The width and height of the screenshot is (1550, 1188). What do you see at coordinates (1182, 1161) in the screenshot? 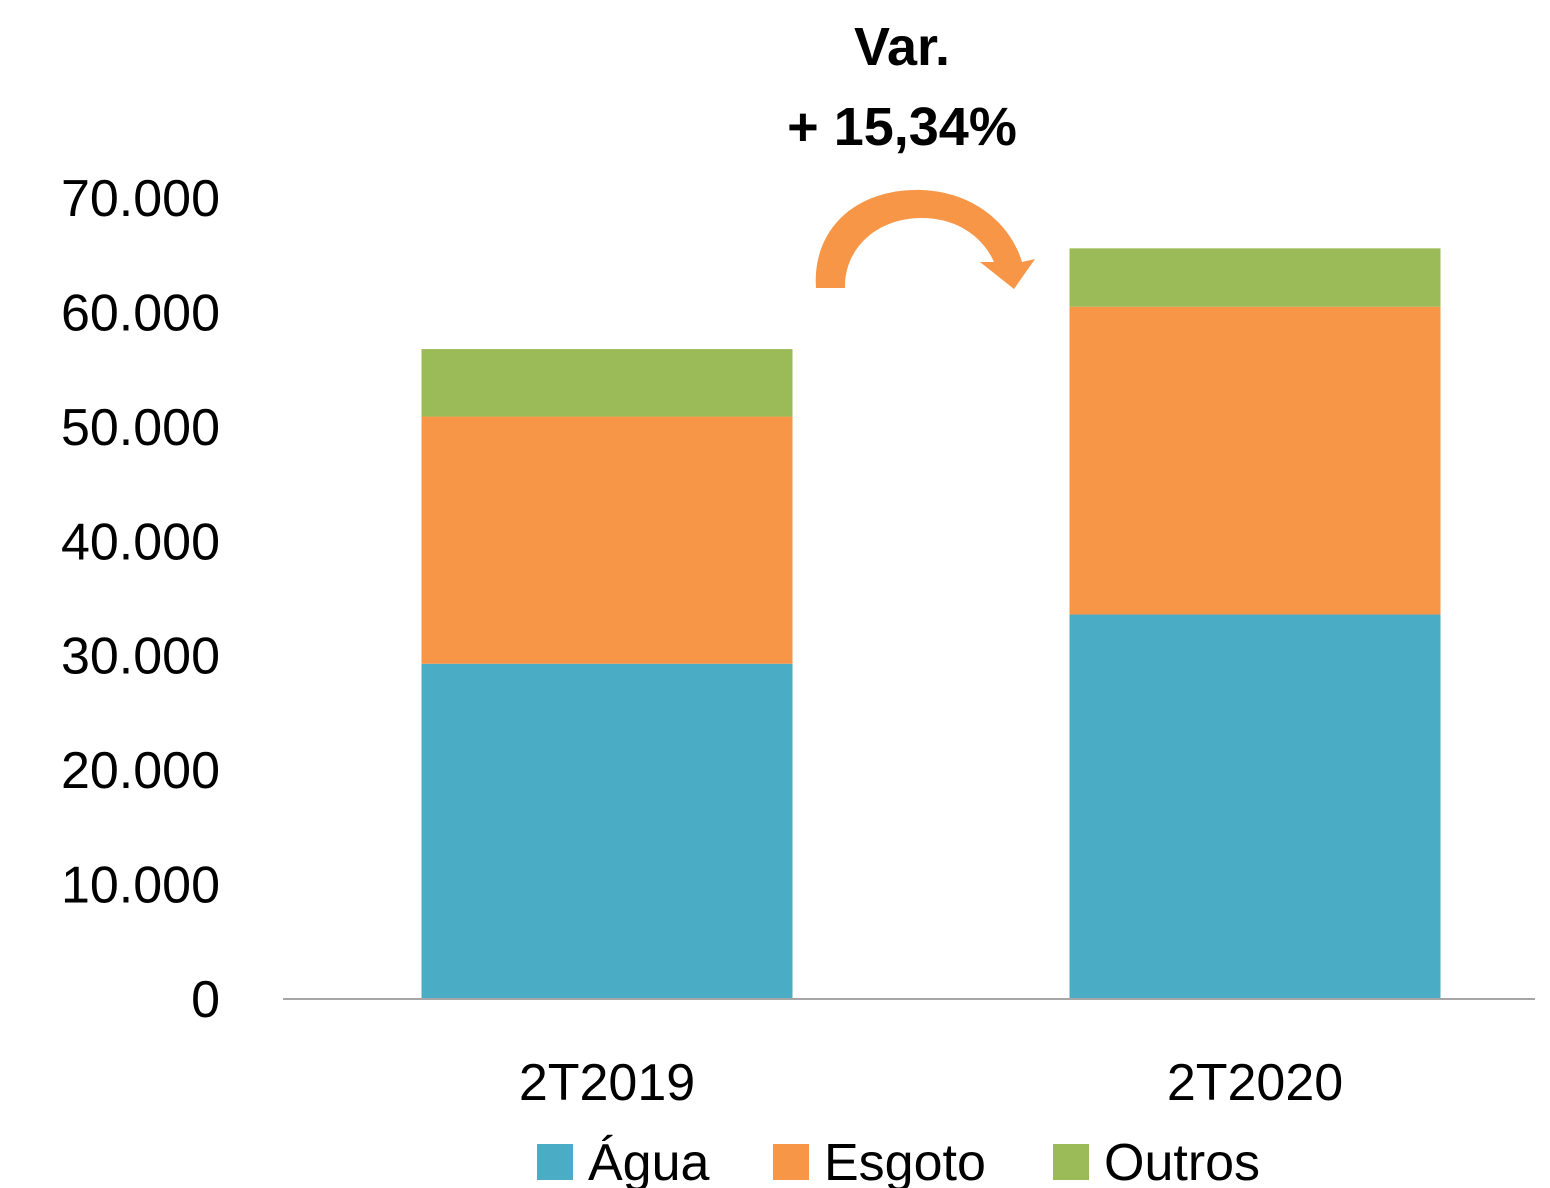
I see `legend-label: Outros` at bounding box center [1182, 1161].